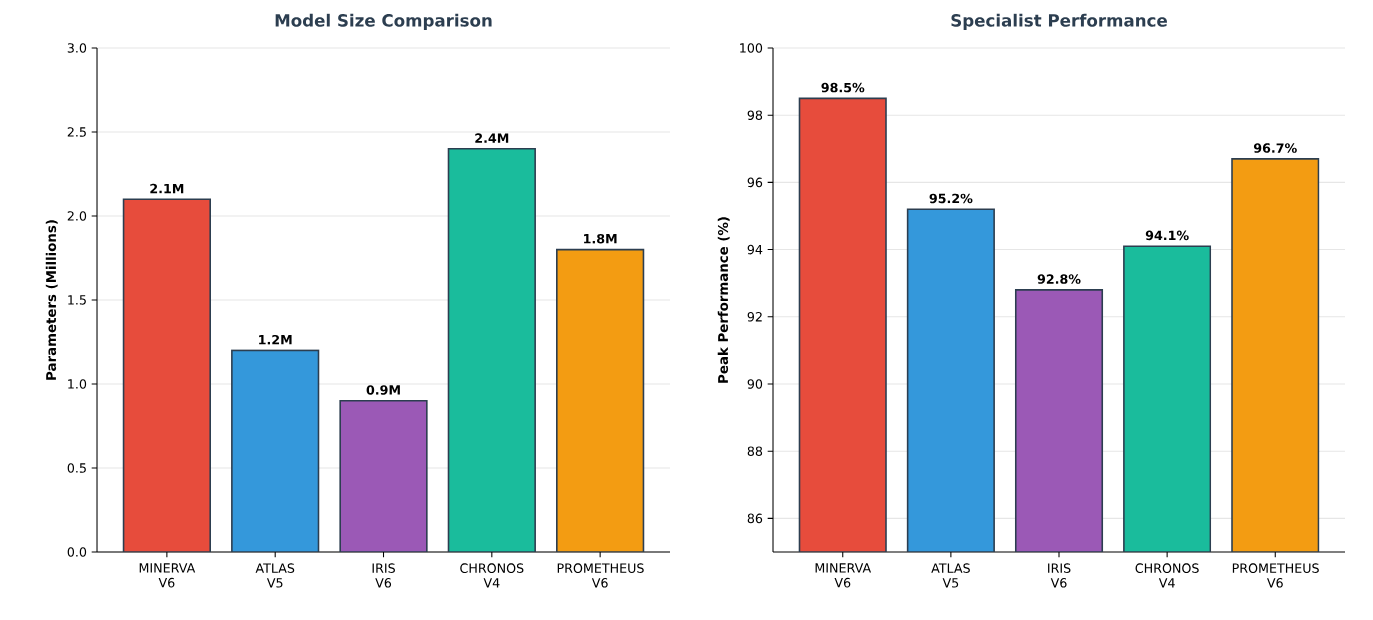 Image resolution: width=1373 pixels, height=620 pixels. I want to click on y-tick-label: 100, so click(751, 48).